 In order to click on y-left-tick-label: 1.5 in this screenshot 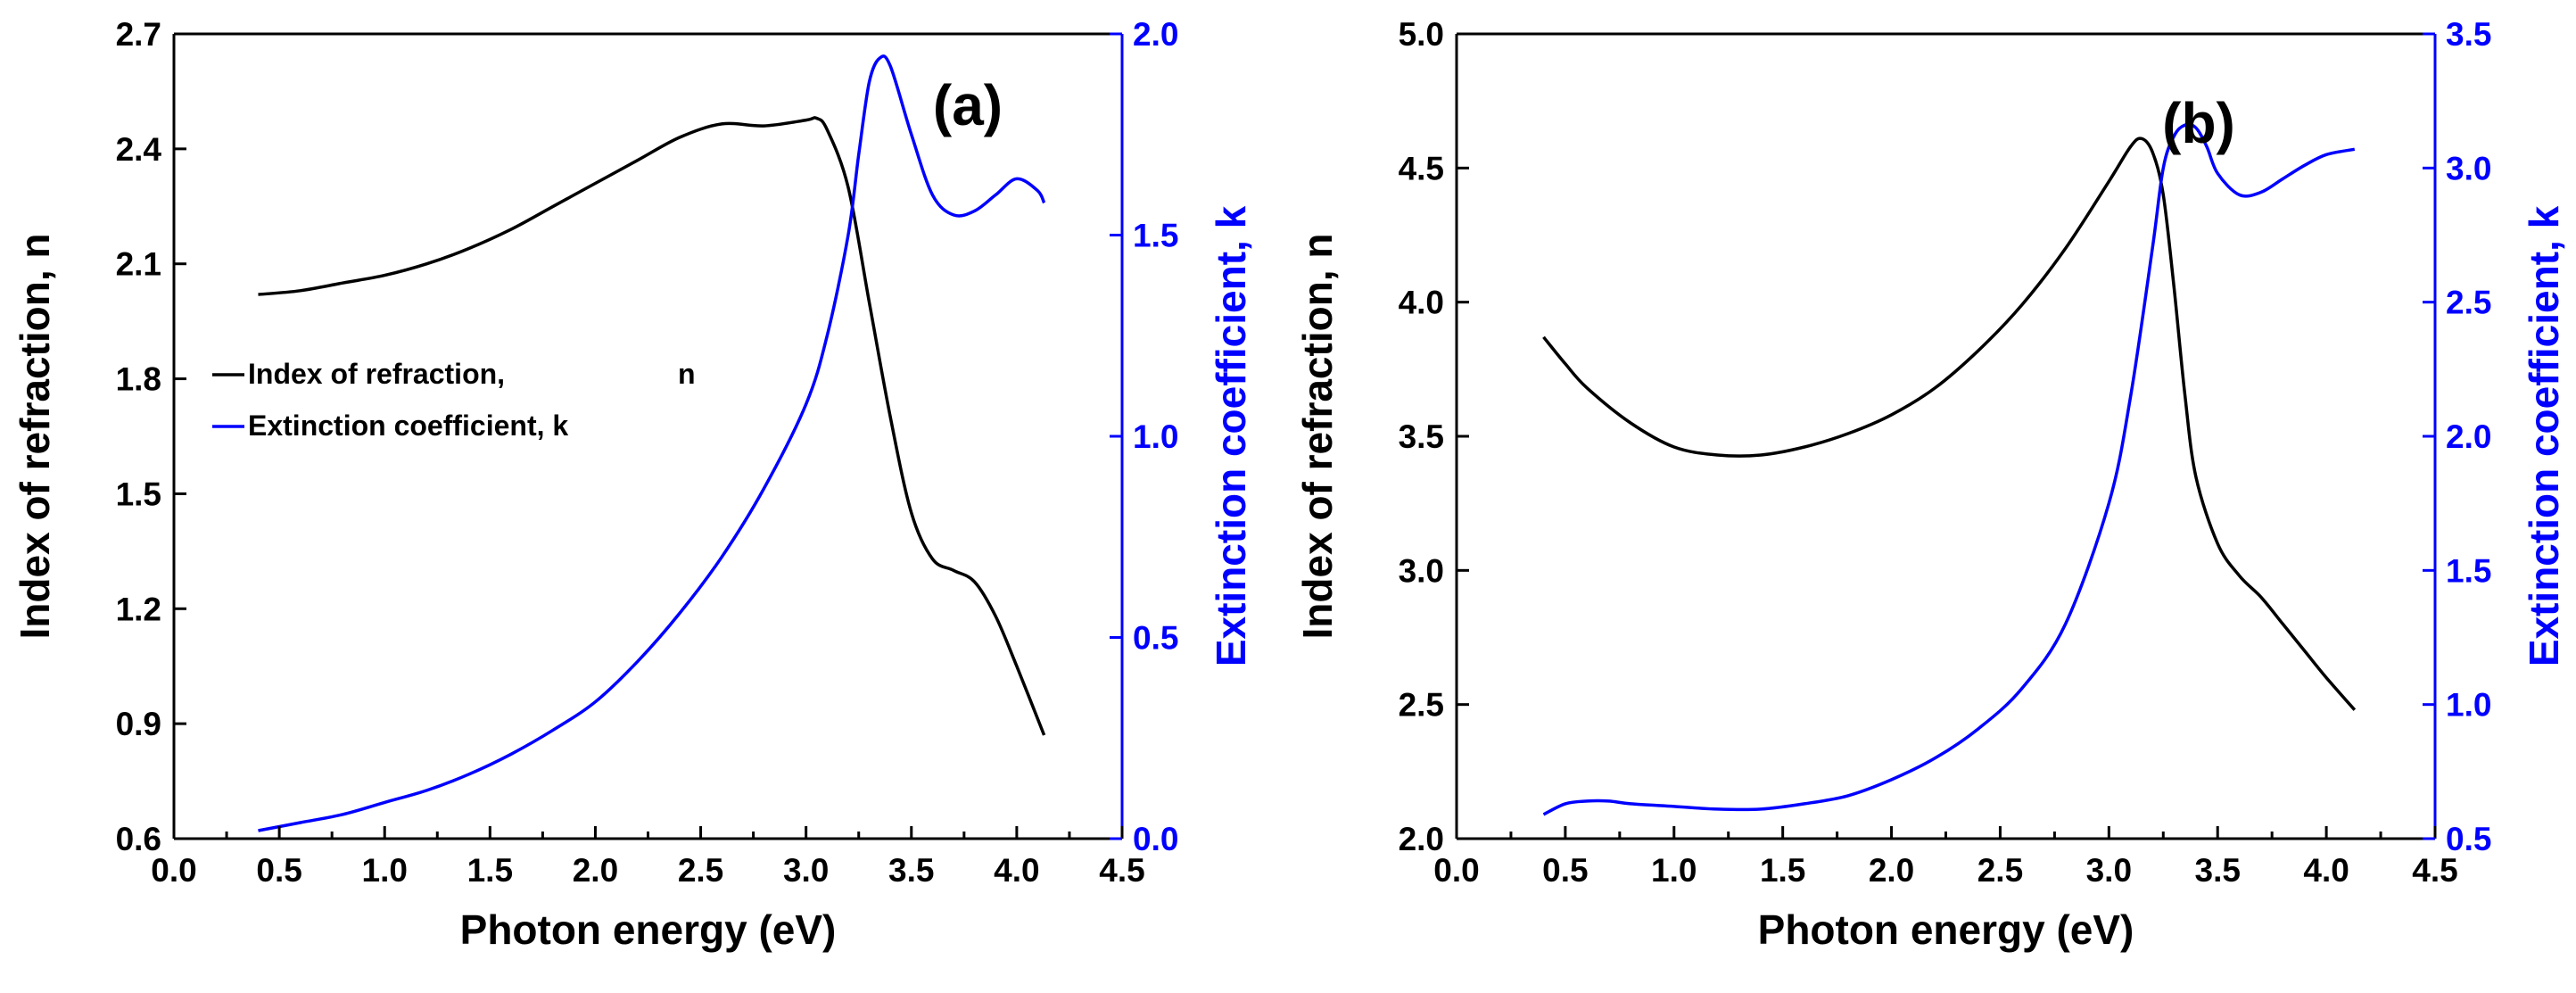, I will do `click(138, 494)`.